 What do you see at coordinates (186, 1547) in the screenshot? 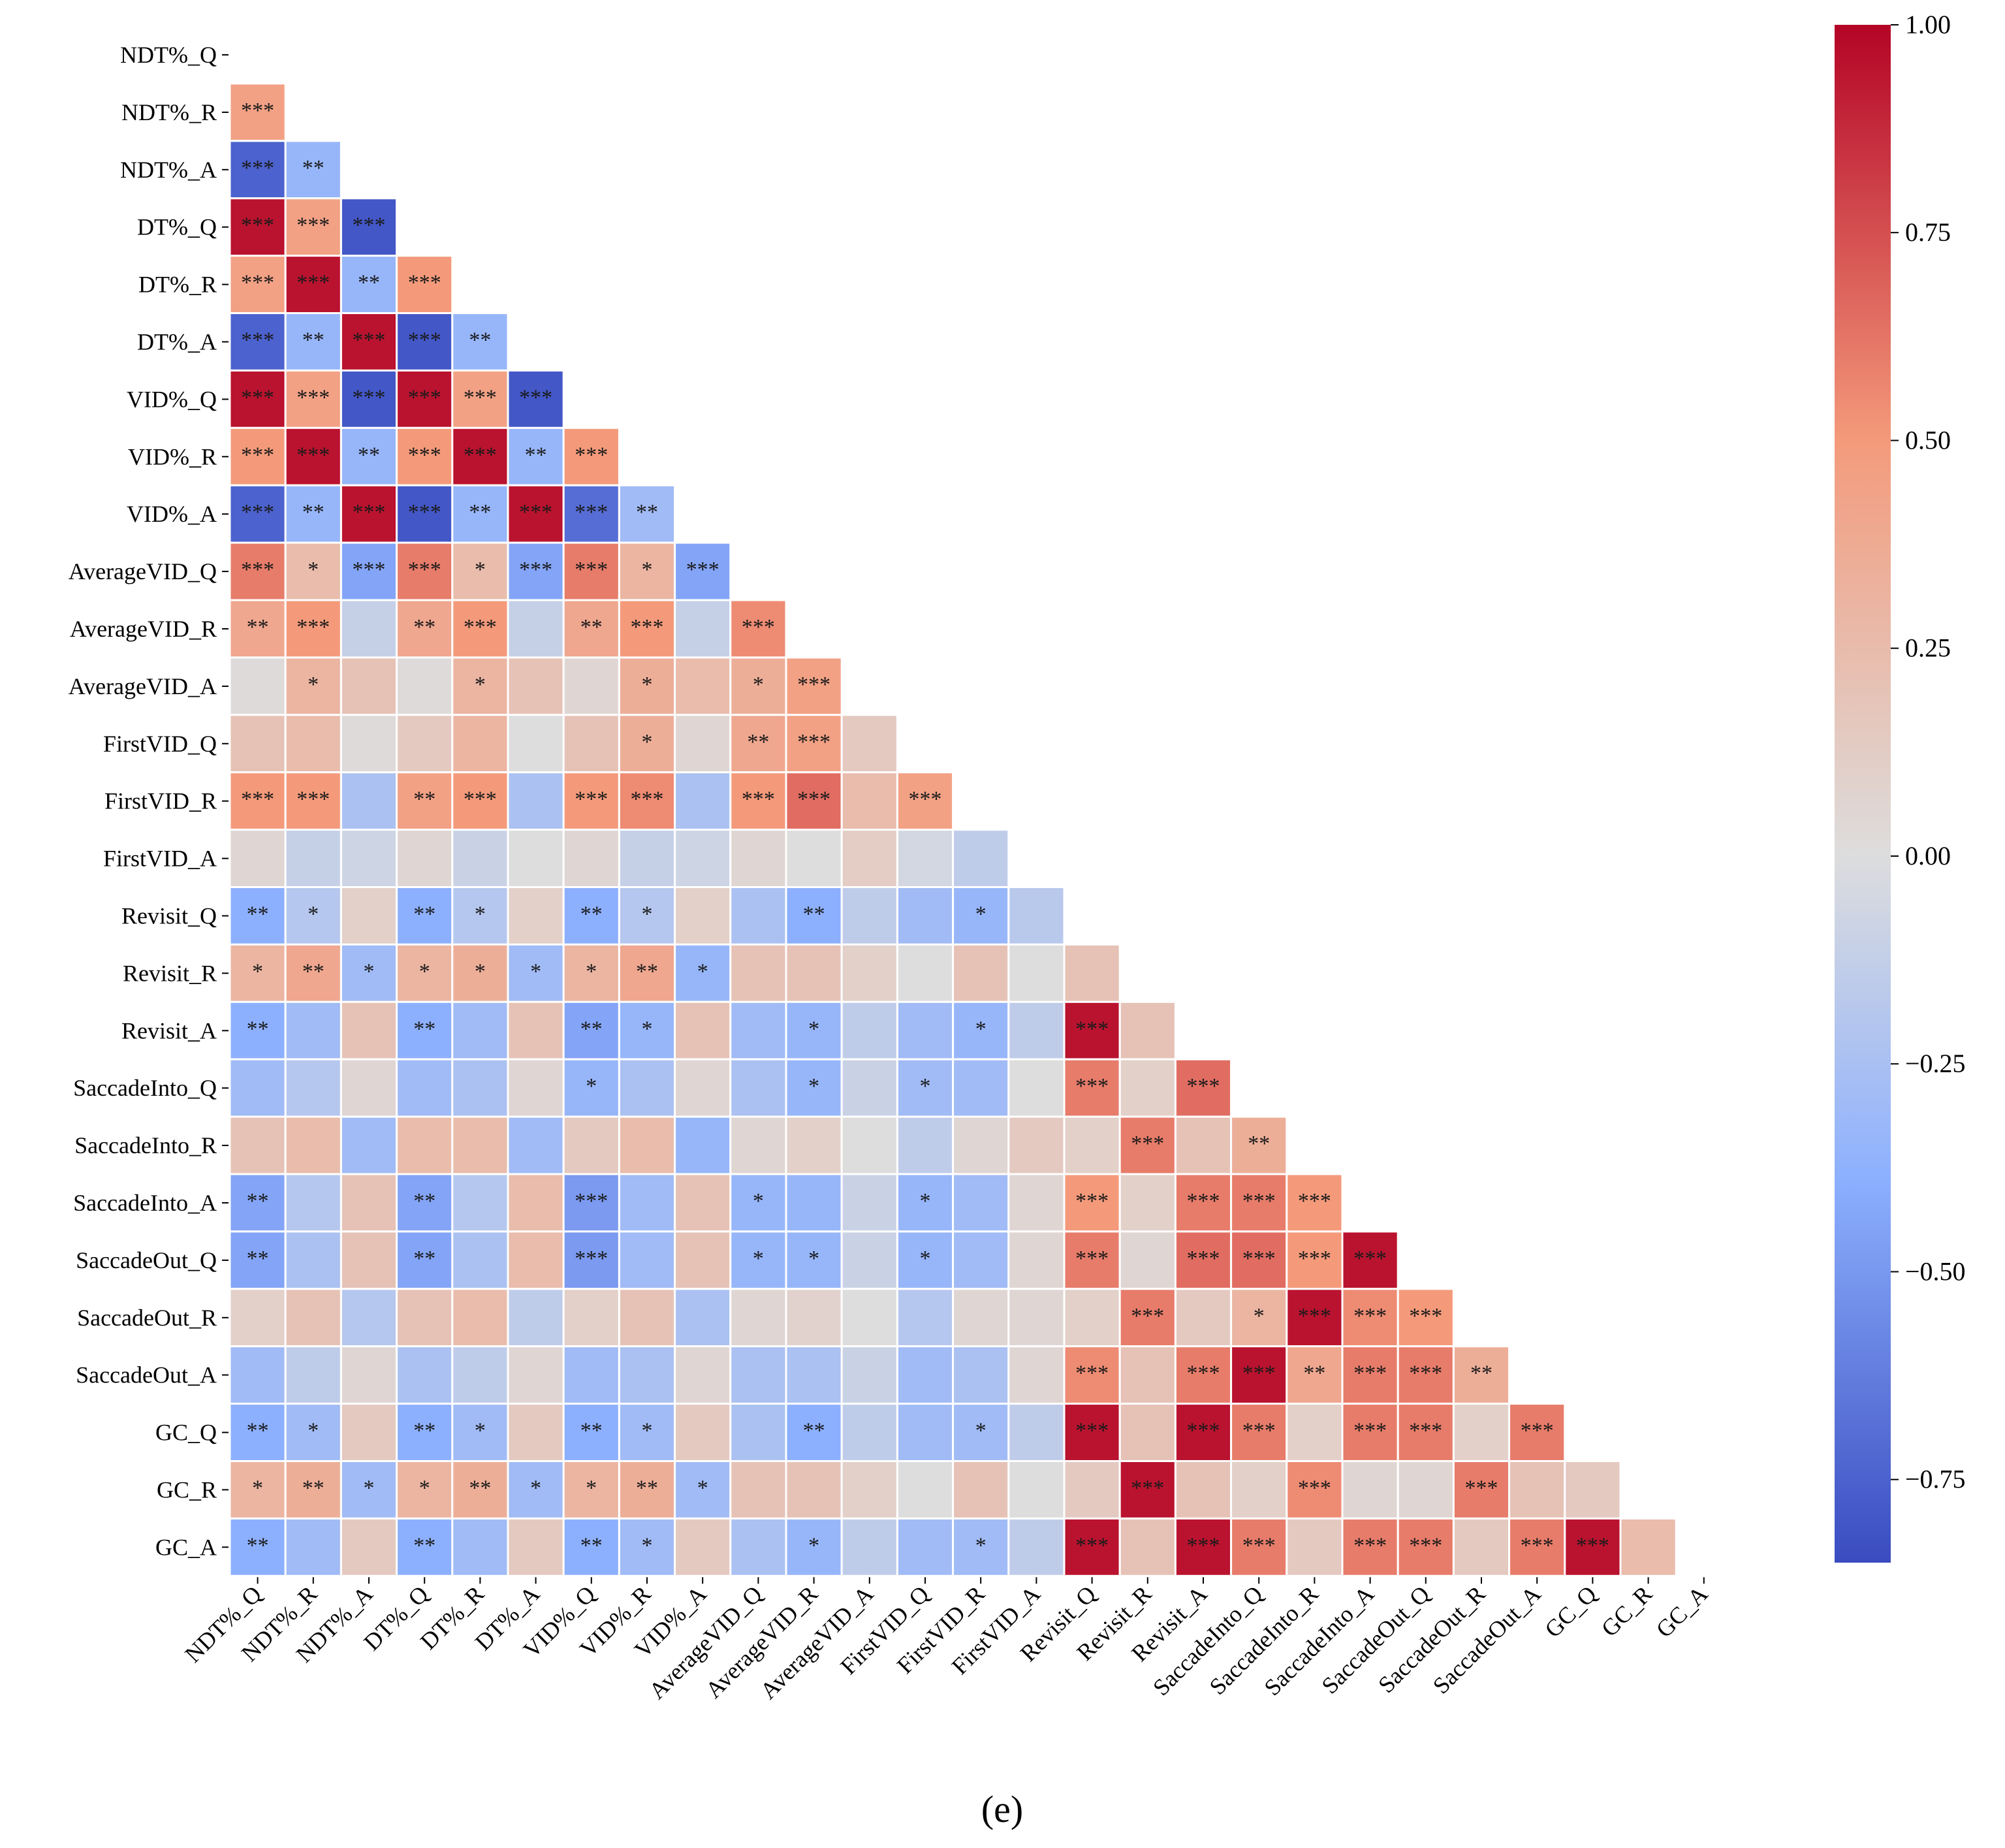
I see `y-tick-label: GC_A` at bounding box center [186, 1547].